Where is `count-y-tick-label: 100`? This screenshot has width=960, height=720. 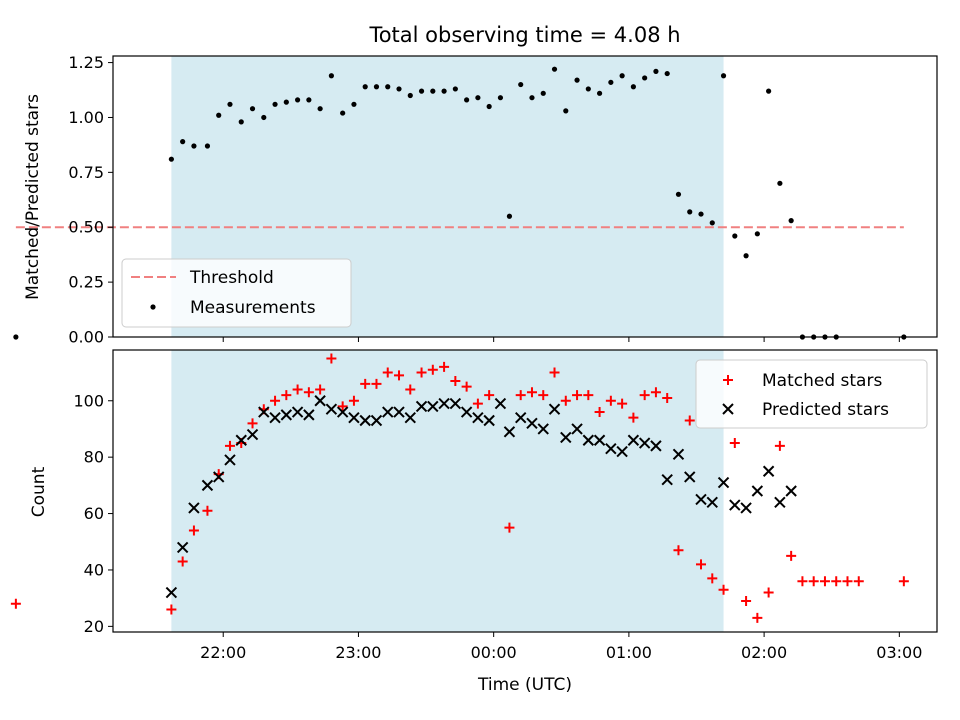 count-y-tick-label: 100 is located at coordinates (88, 400).